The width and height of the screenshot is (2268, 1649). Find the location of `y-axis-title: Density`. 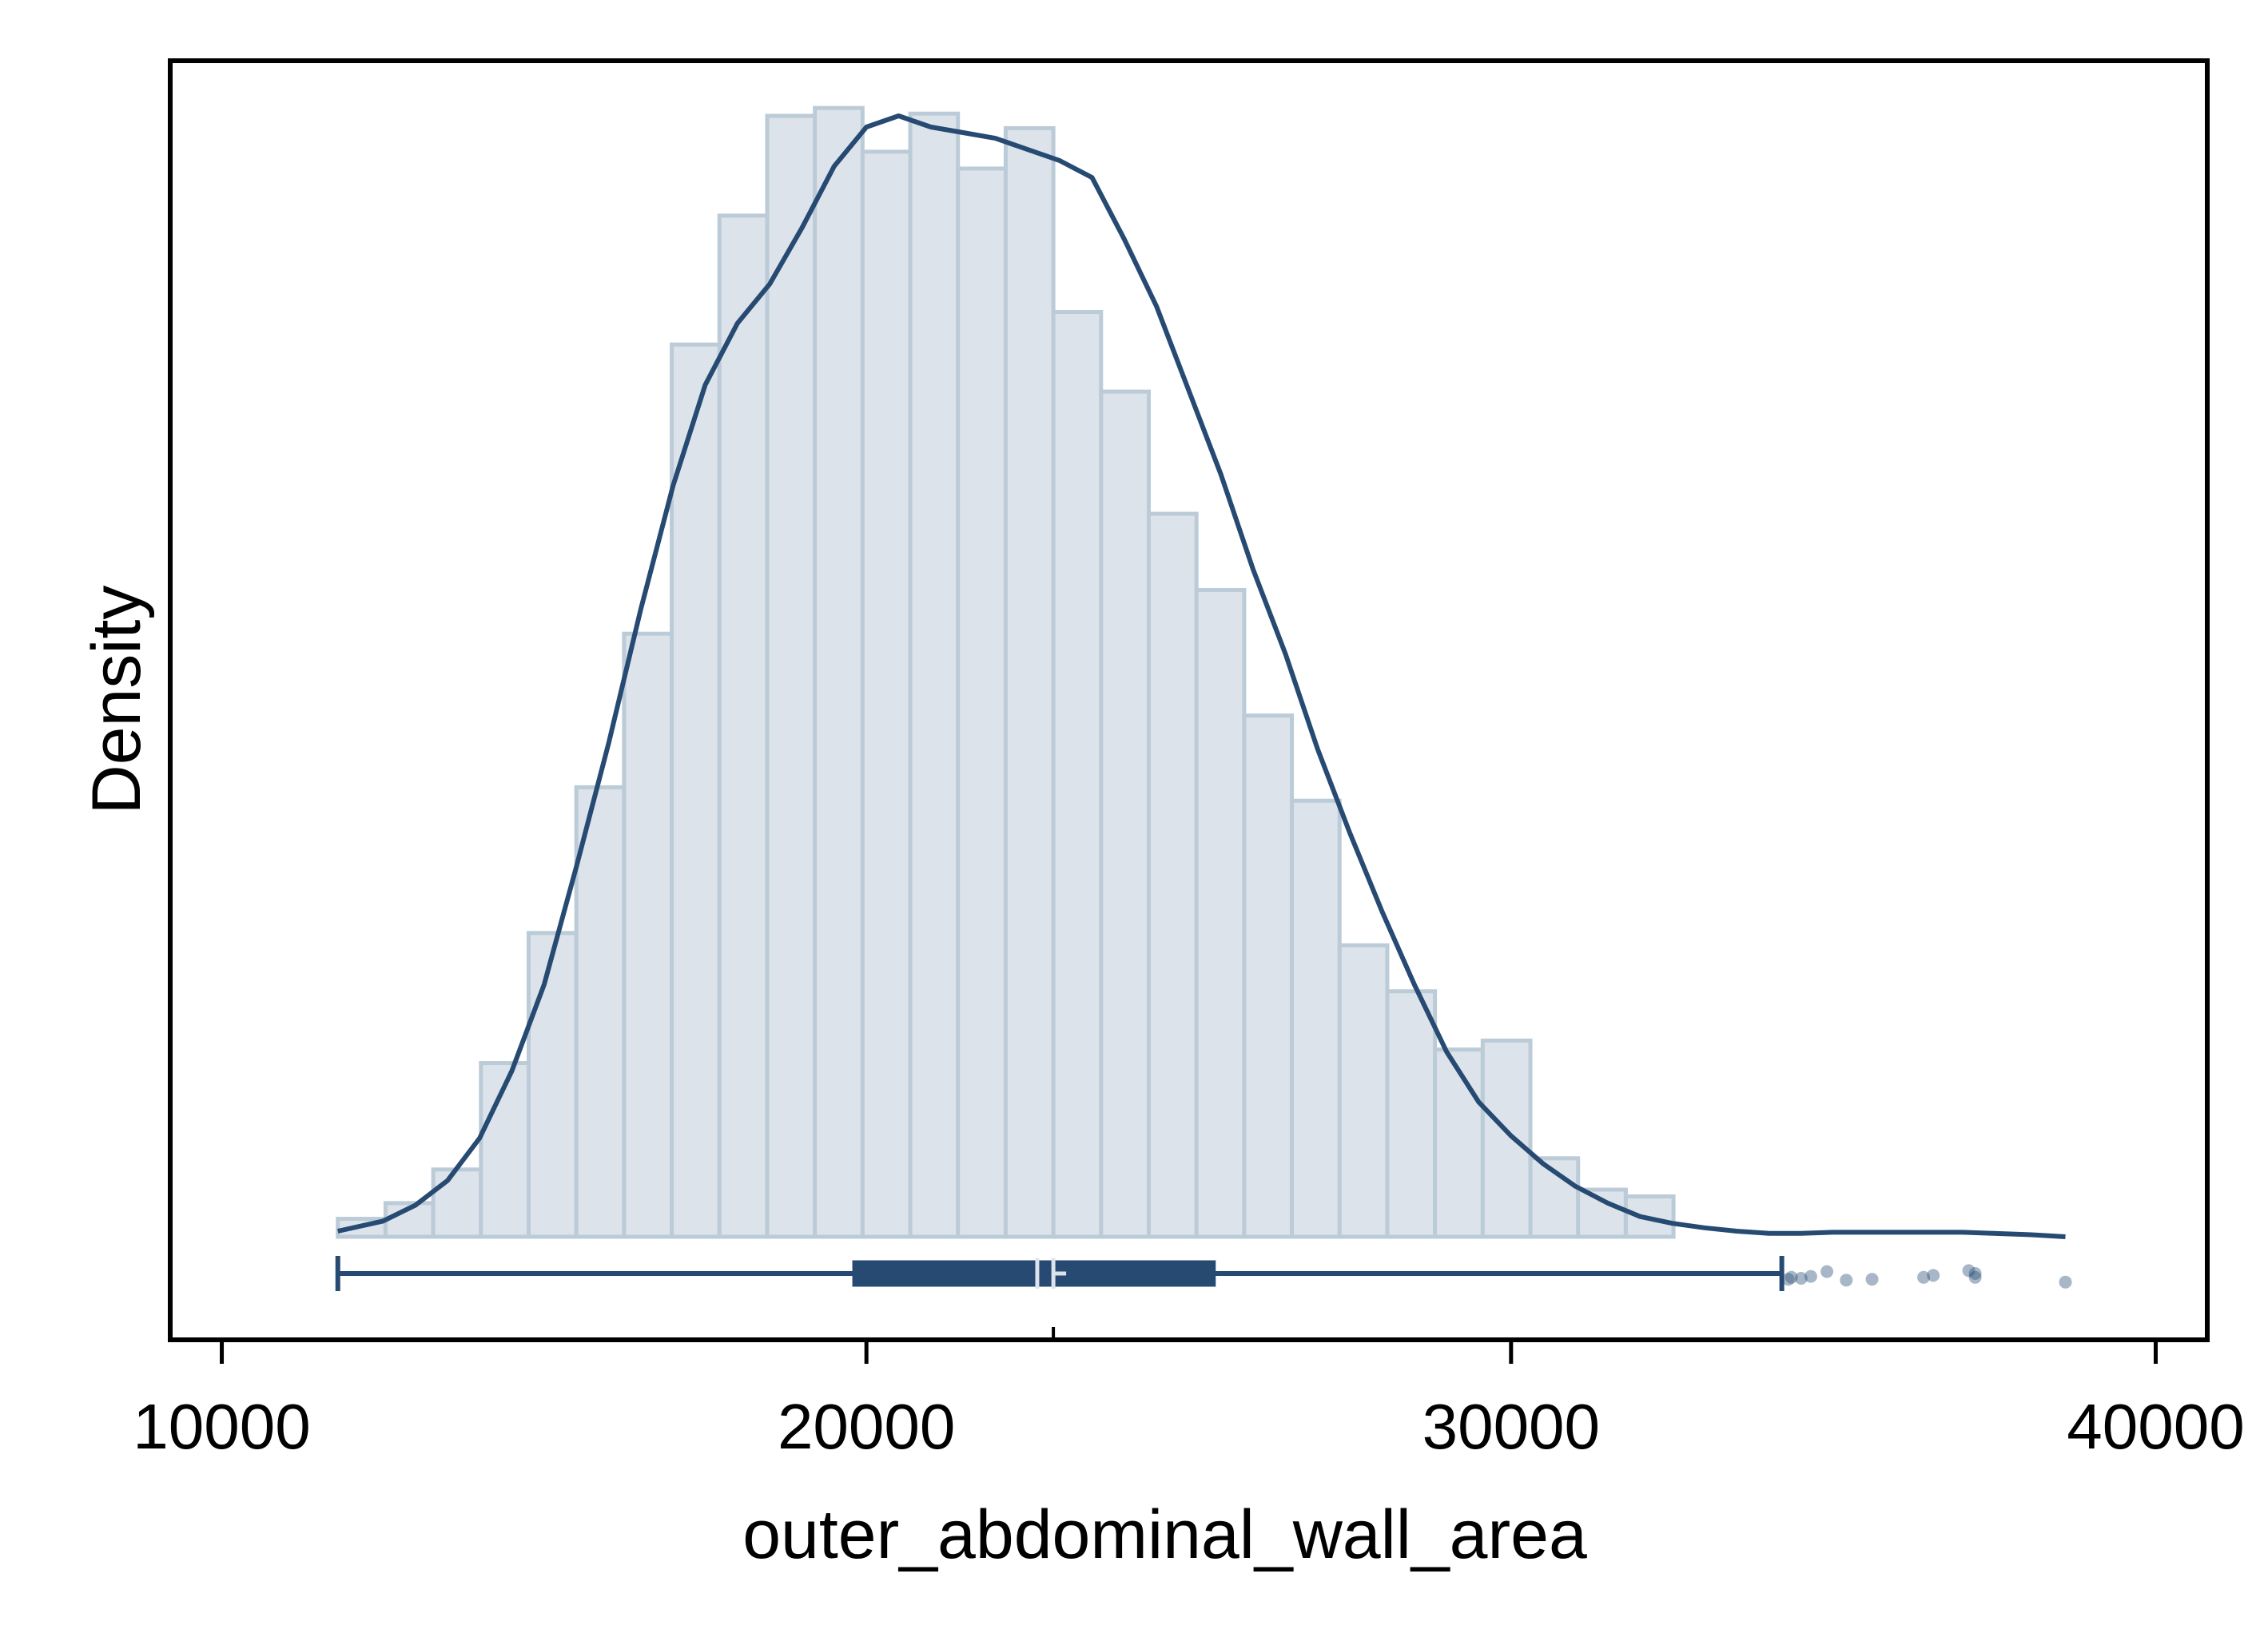

y-axis-title: Density is located at coordinates (116, 700).